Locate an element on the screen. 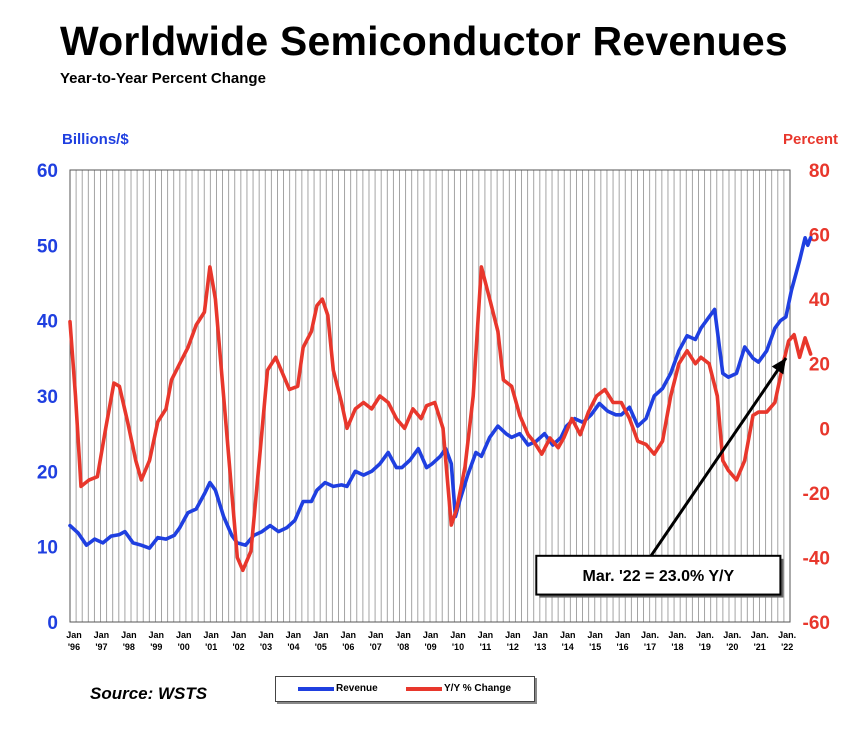  right-tick-label: 80 is located at coordinates (819, 171).